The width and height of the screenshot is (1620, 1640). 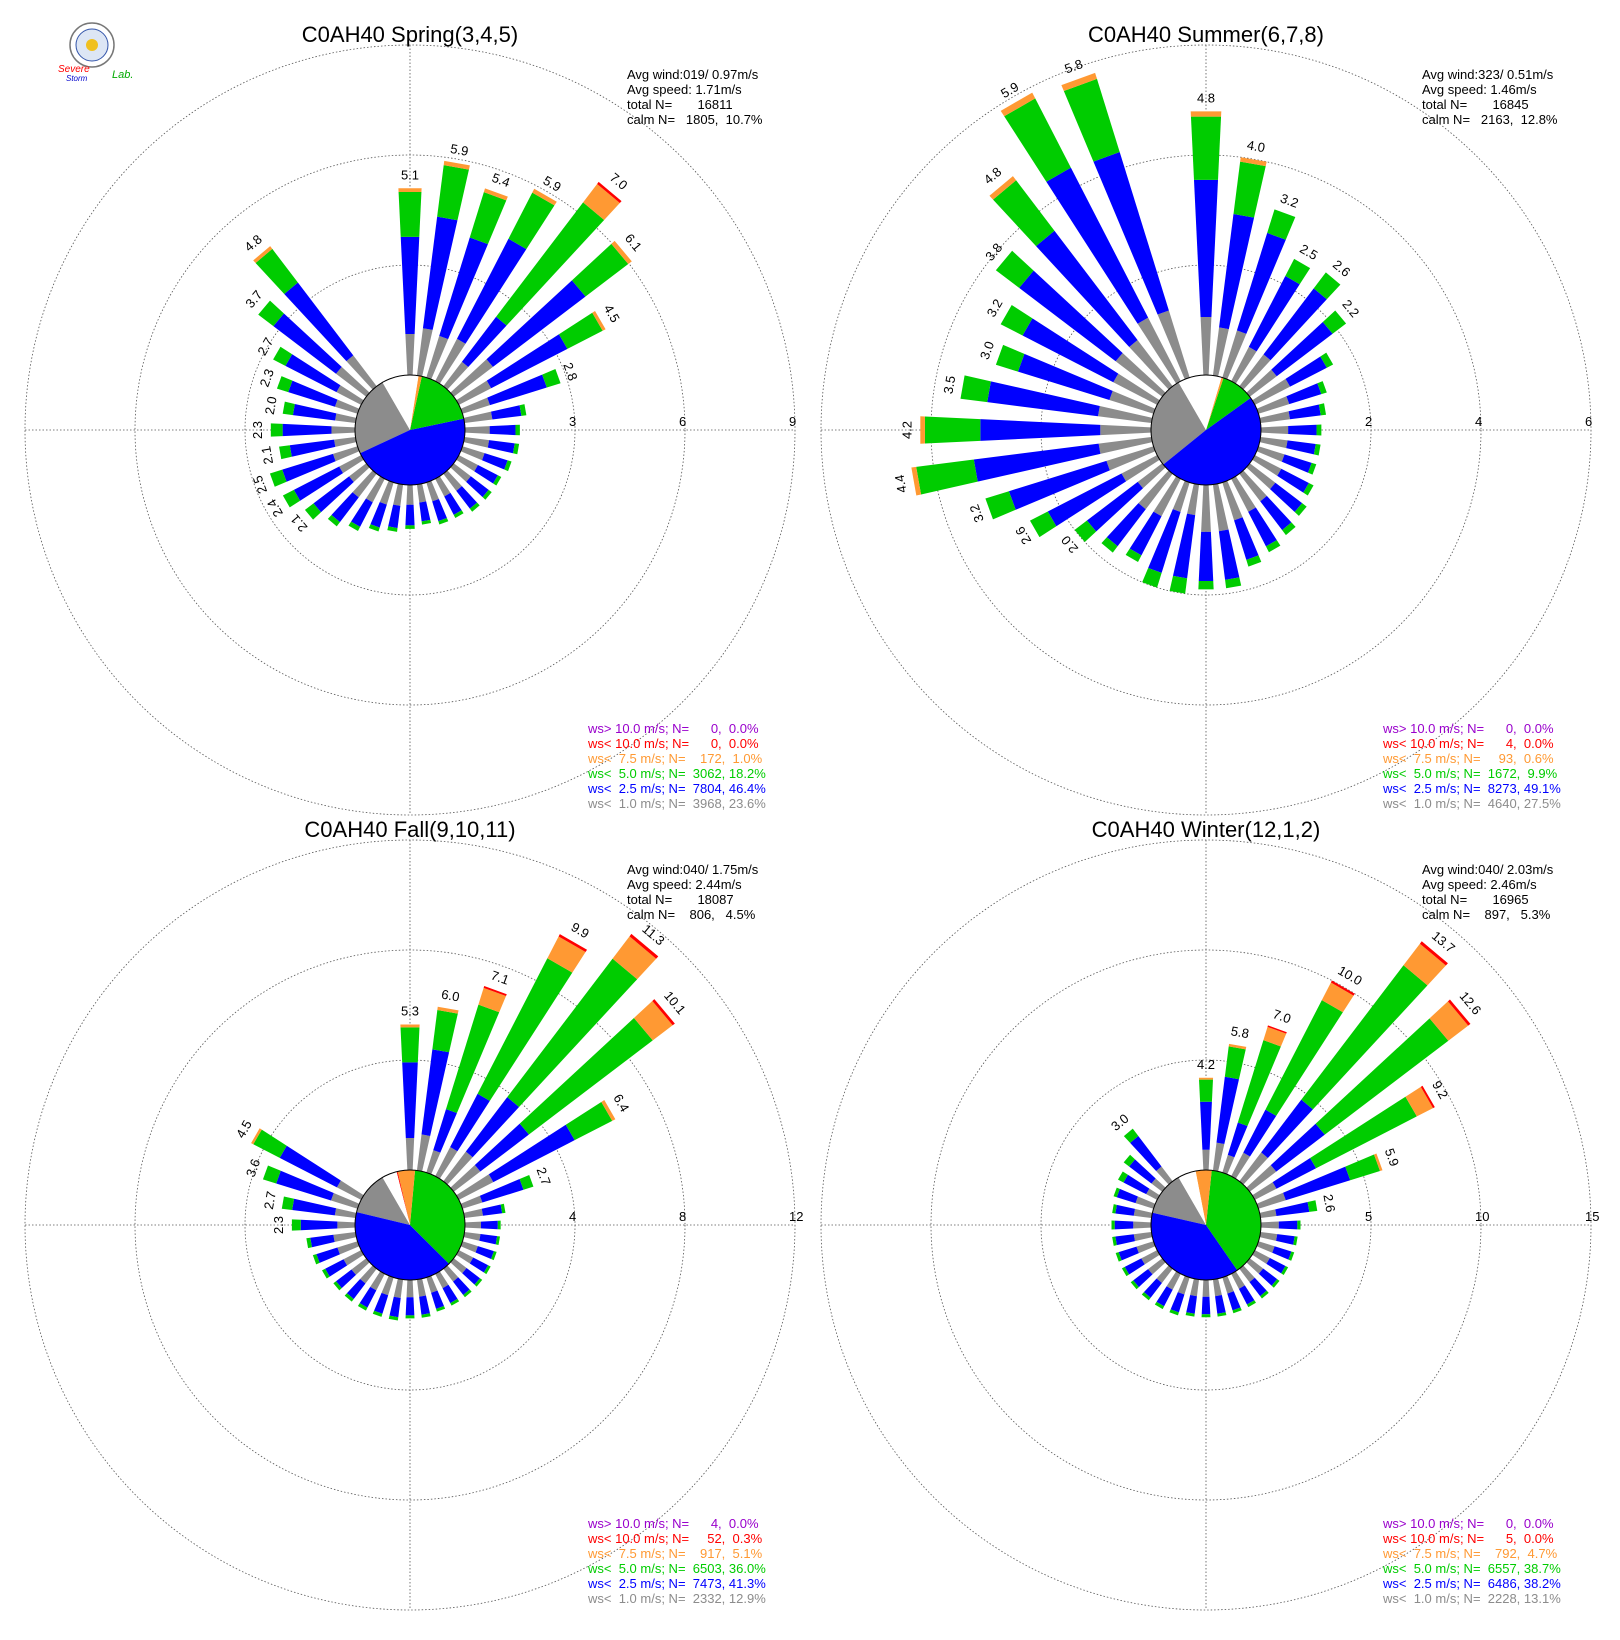 What do you see at coordinates (1349, 976) in the screenshot?
I see `petal-value-label: 10.0` at bounding box center [1349, 976].